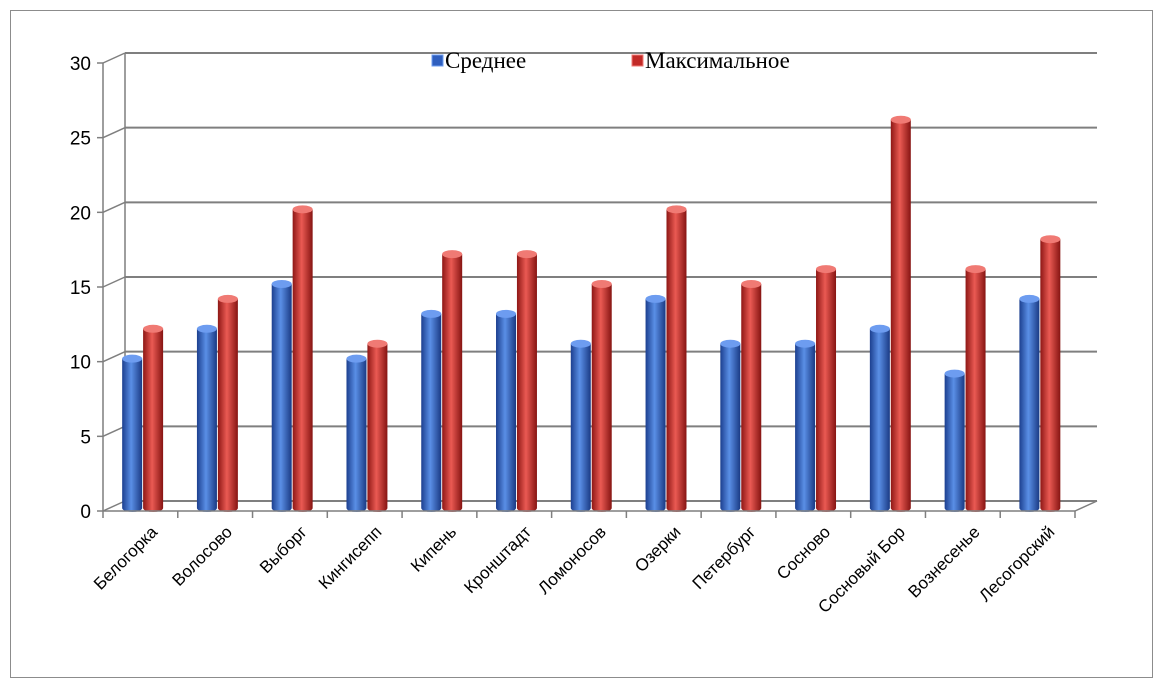 This screenshot has width=1155, height=681. What do you see at coordinates (350, 557) in the screenshot?
I see `x-tick-label: Кингисепп` at bounding box center [350, 557].